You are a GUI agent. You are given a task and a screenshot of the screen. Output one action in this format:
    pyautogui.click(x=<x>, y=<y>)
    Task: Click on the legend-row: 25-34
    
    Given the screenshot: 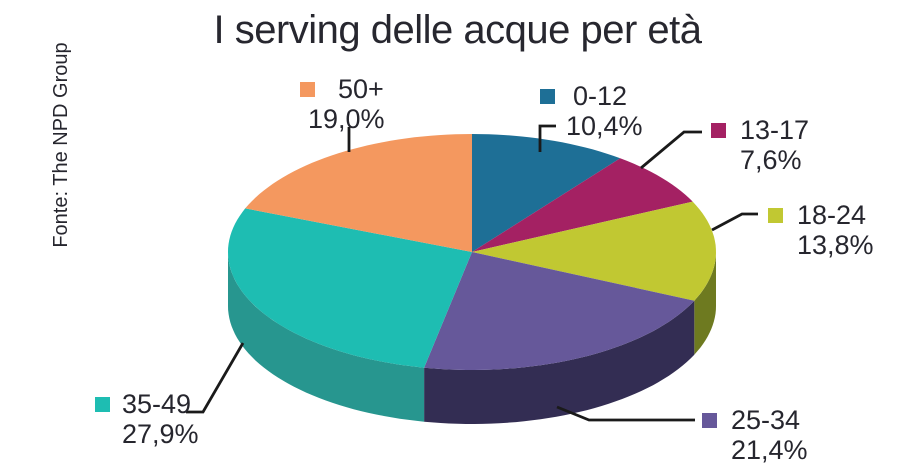 What is the action you would take?
    pyautogui.click(x=755, y=420)
    